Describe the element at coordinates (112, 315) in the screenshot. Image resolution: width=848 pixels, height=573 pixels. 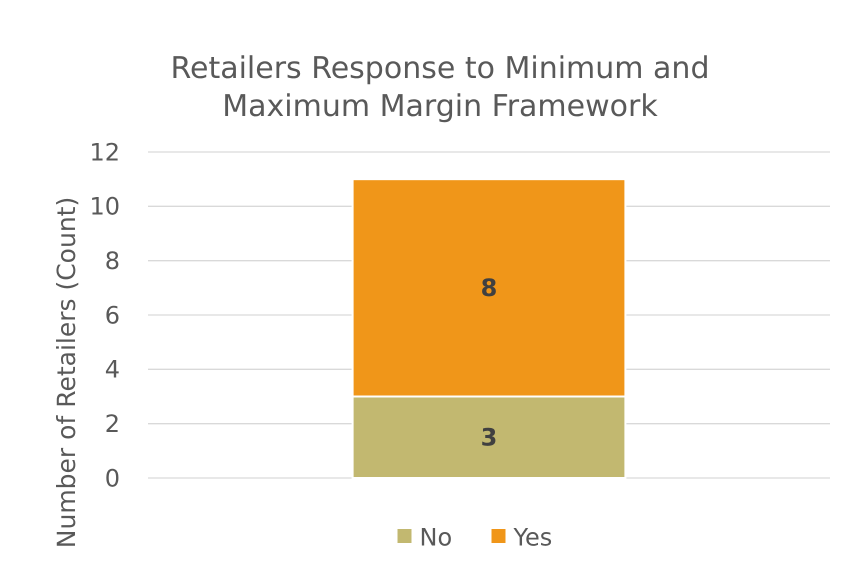
I see `y-tick-label: 6` at that location.